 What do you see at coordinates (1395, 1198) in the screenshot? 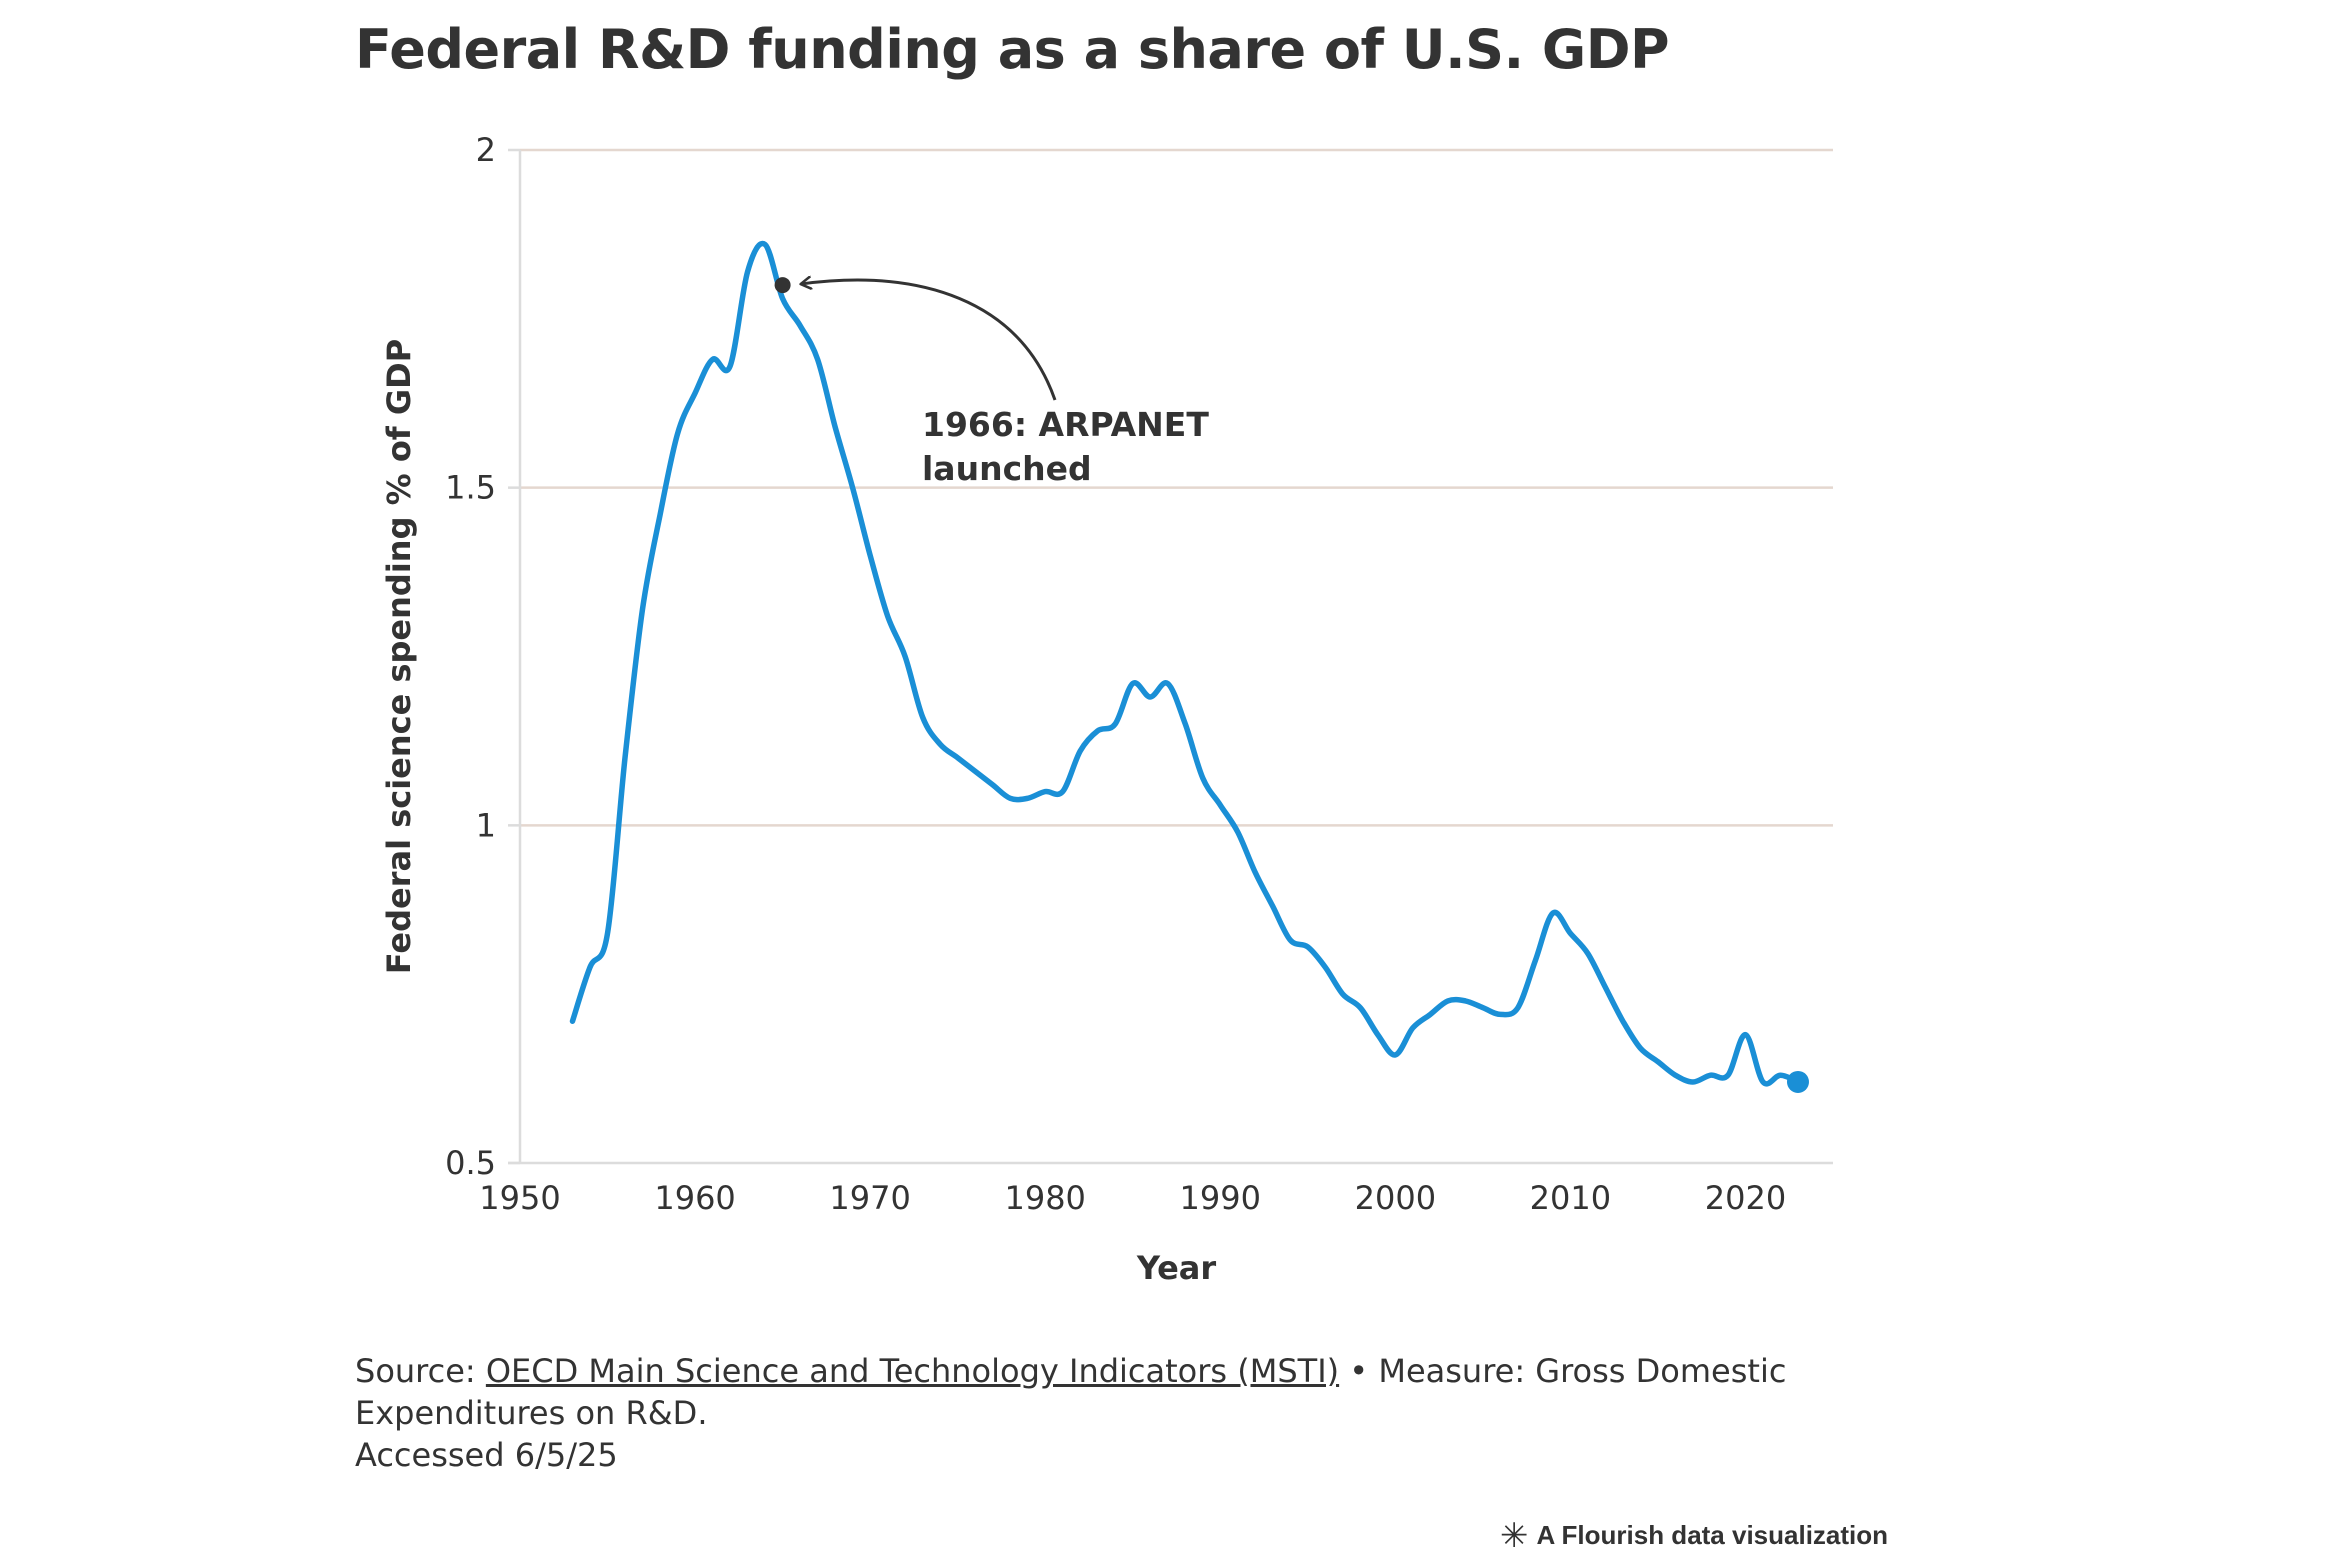
I see `x-tick-label: 2000` at bounding box center [1395, 1198].